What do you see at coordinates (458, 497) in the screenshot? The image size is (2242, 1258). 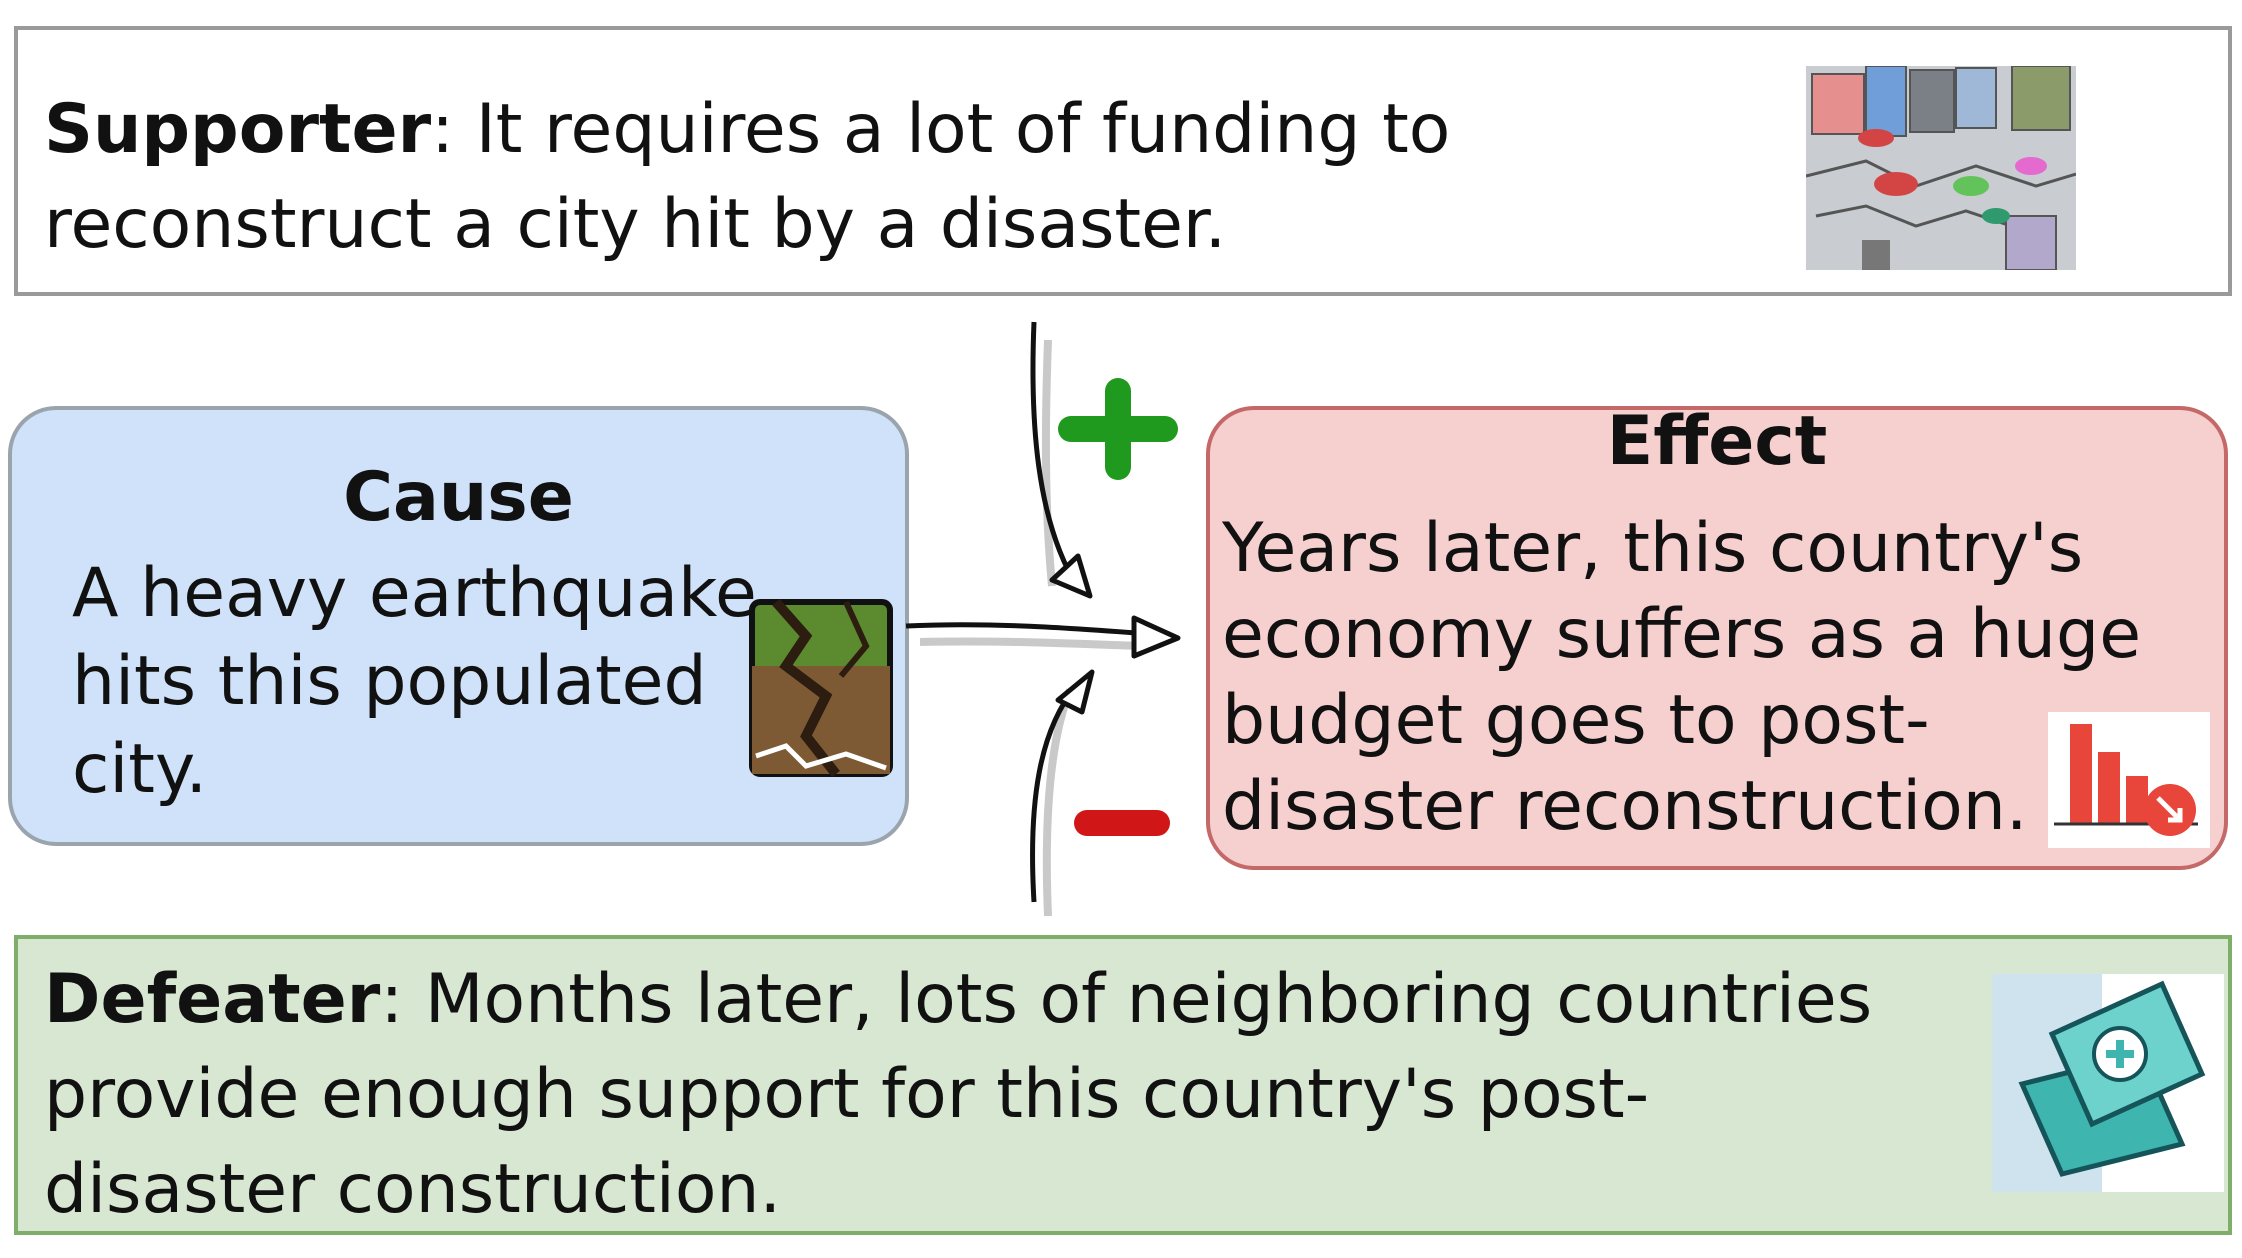 I see `cause-title: Cause` at bounding box center [458, 497].